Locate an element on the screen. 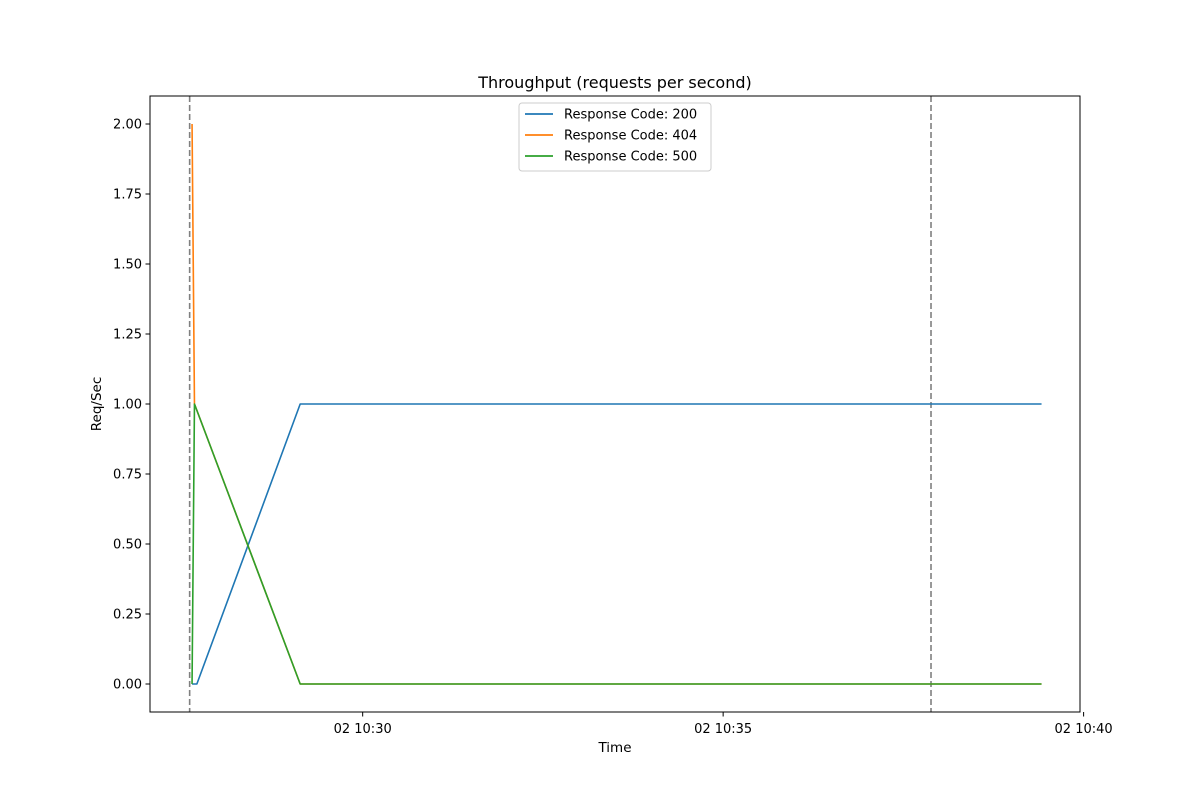  y-tick-label: 1.75 is located at coordinates (127, 195).